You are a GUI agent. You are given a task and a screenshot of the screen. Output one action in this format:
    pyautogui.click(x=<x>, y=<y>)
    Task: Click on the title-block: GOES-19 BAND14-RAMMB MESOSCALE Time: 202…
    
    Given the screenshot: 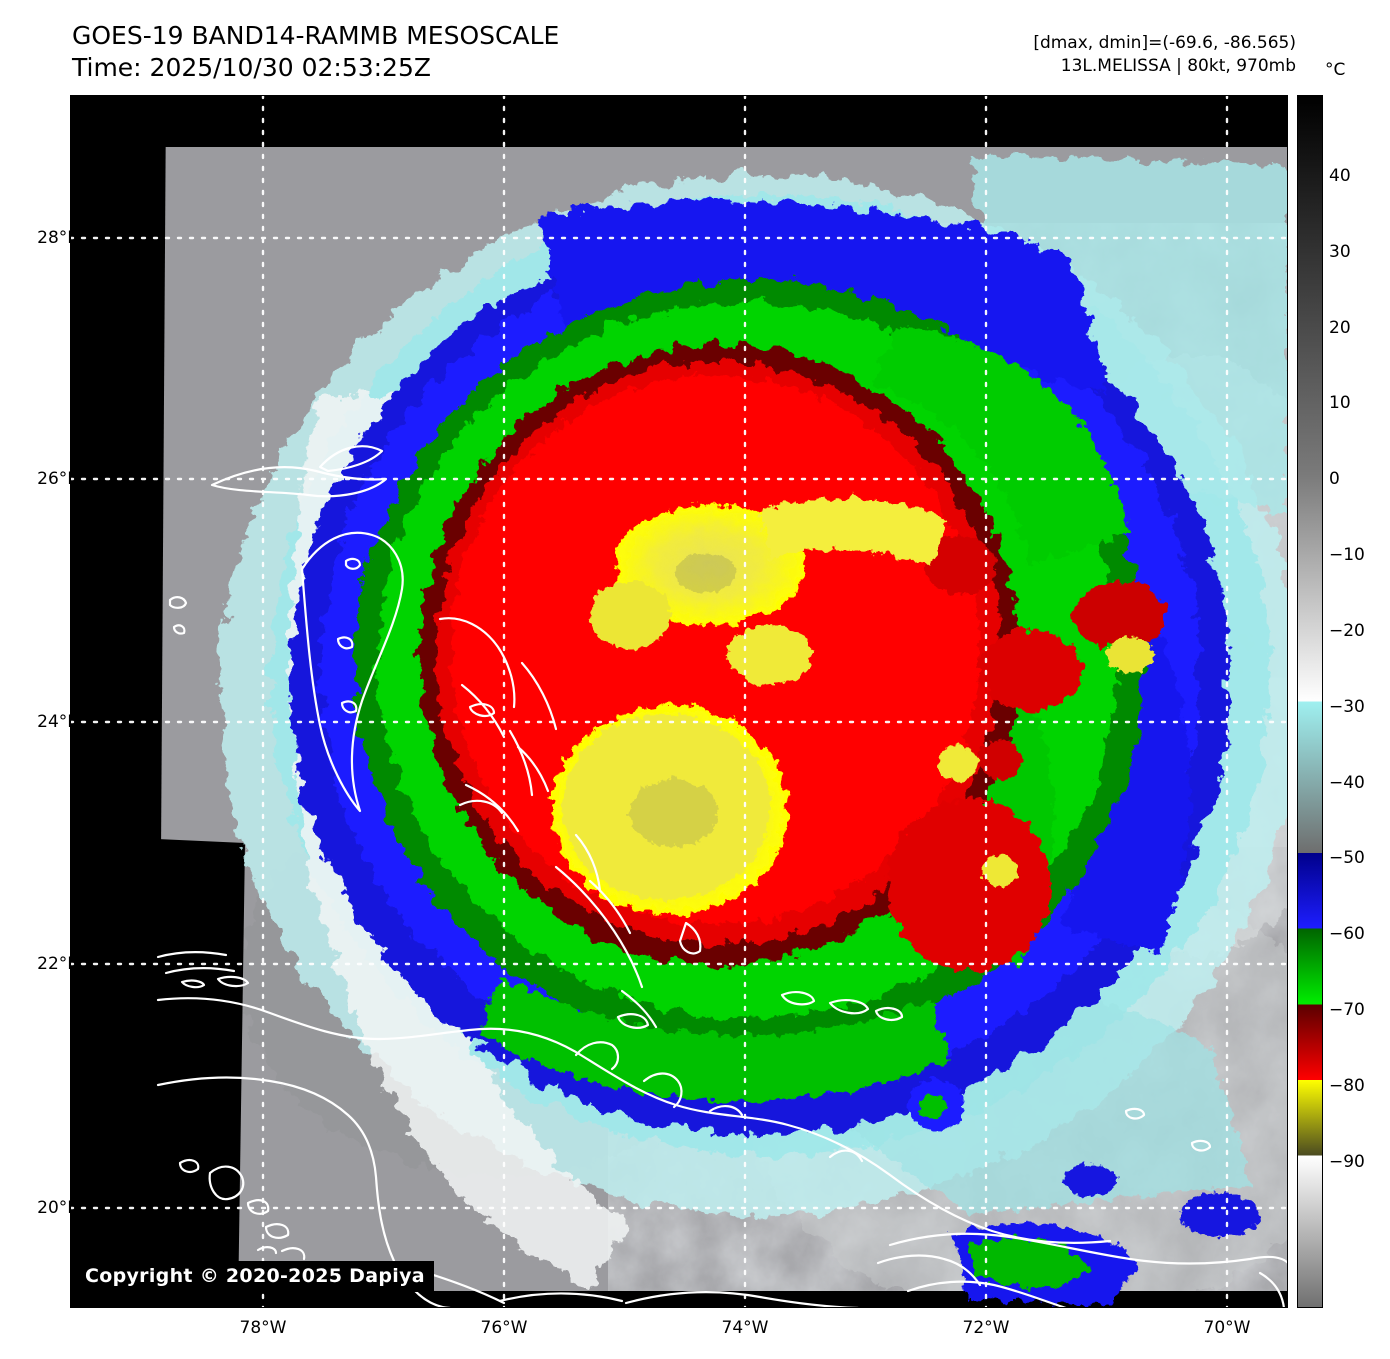 What is the action you would take?
    pyautogui.click(x=315, y=52)
    